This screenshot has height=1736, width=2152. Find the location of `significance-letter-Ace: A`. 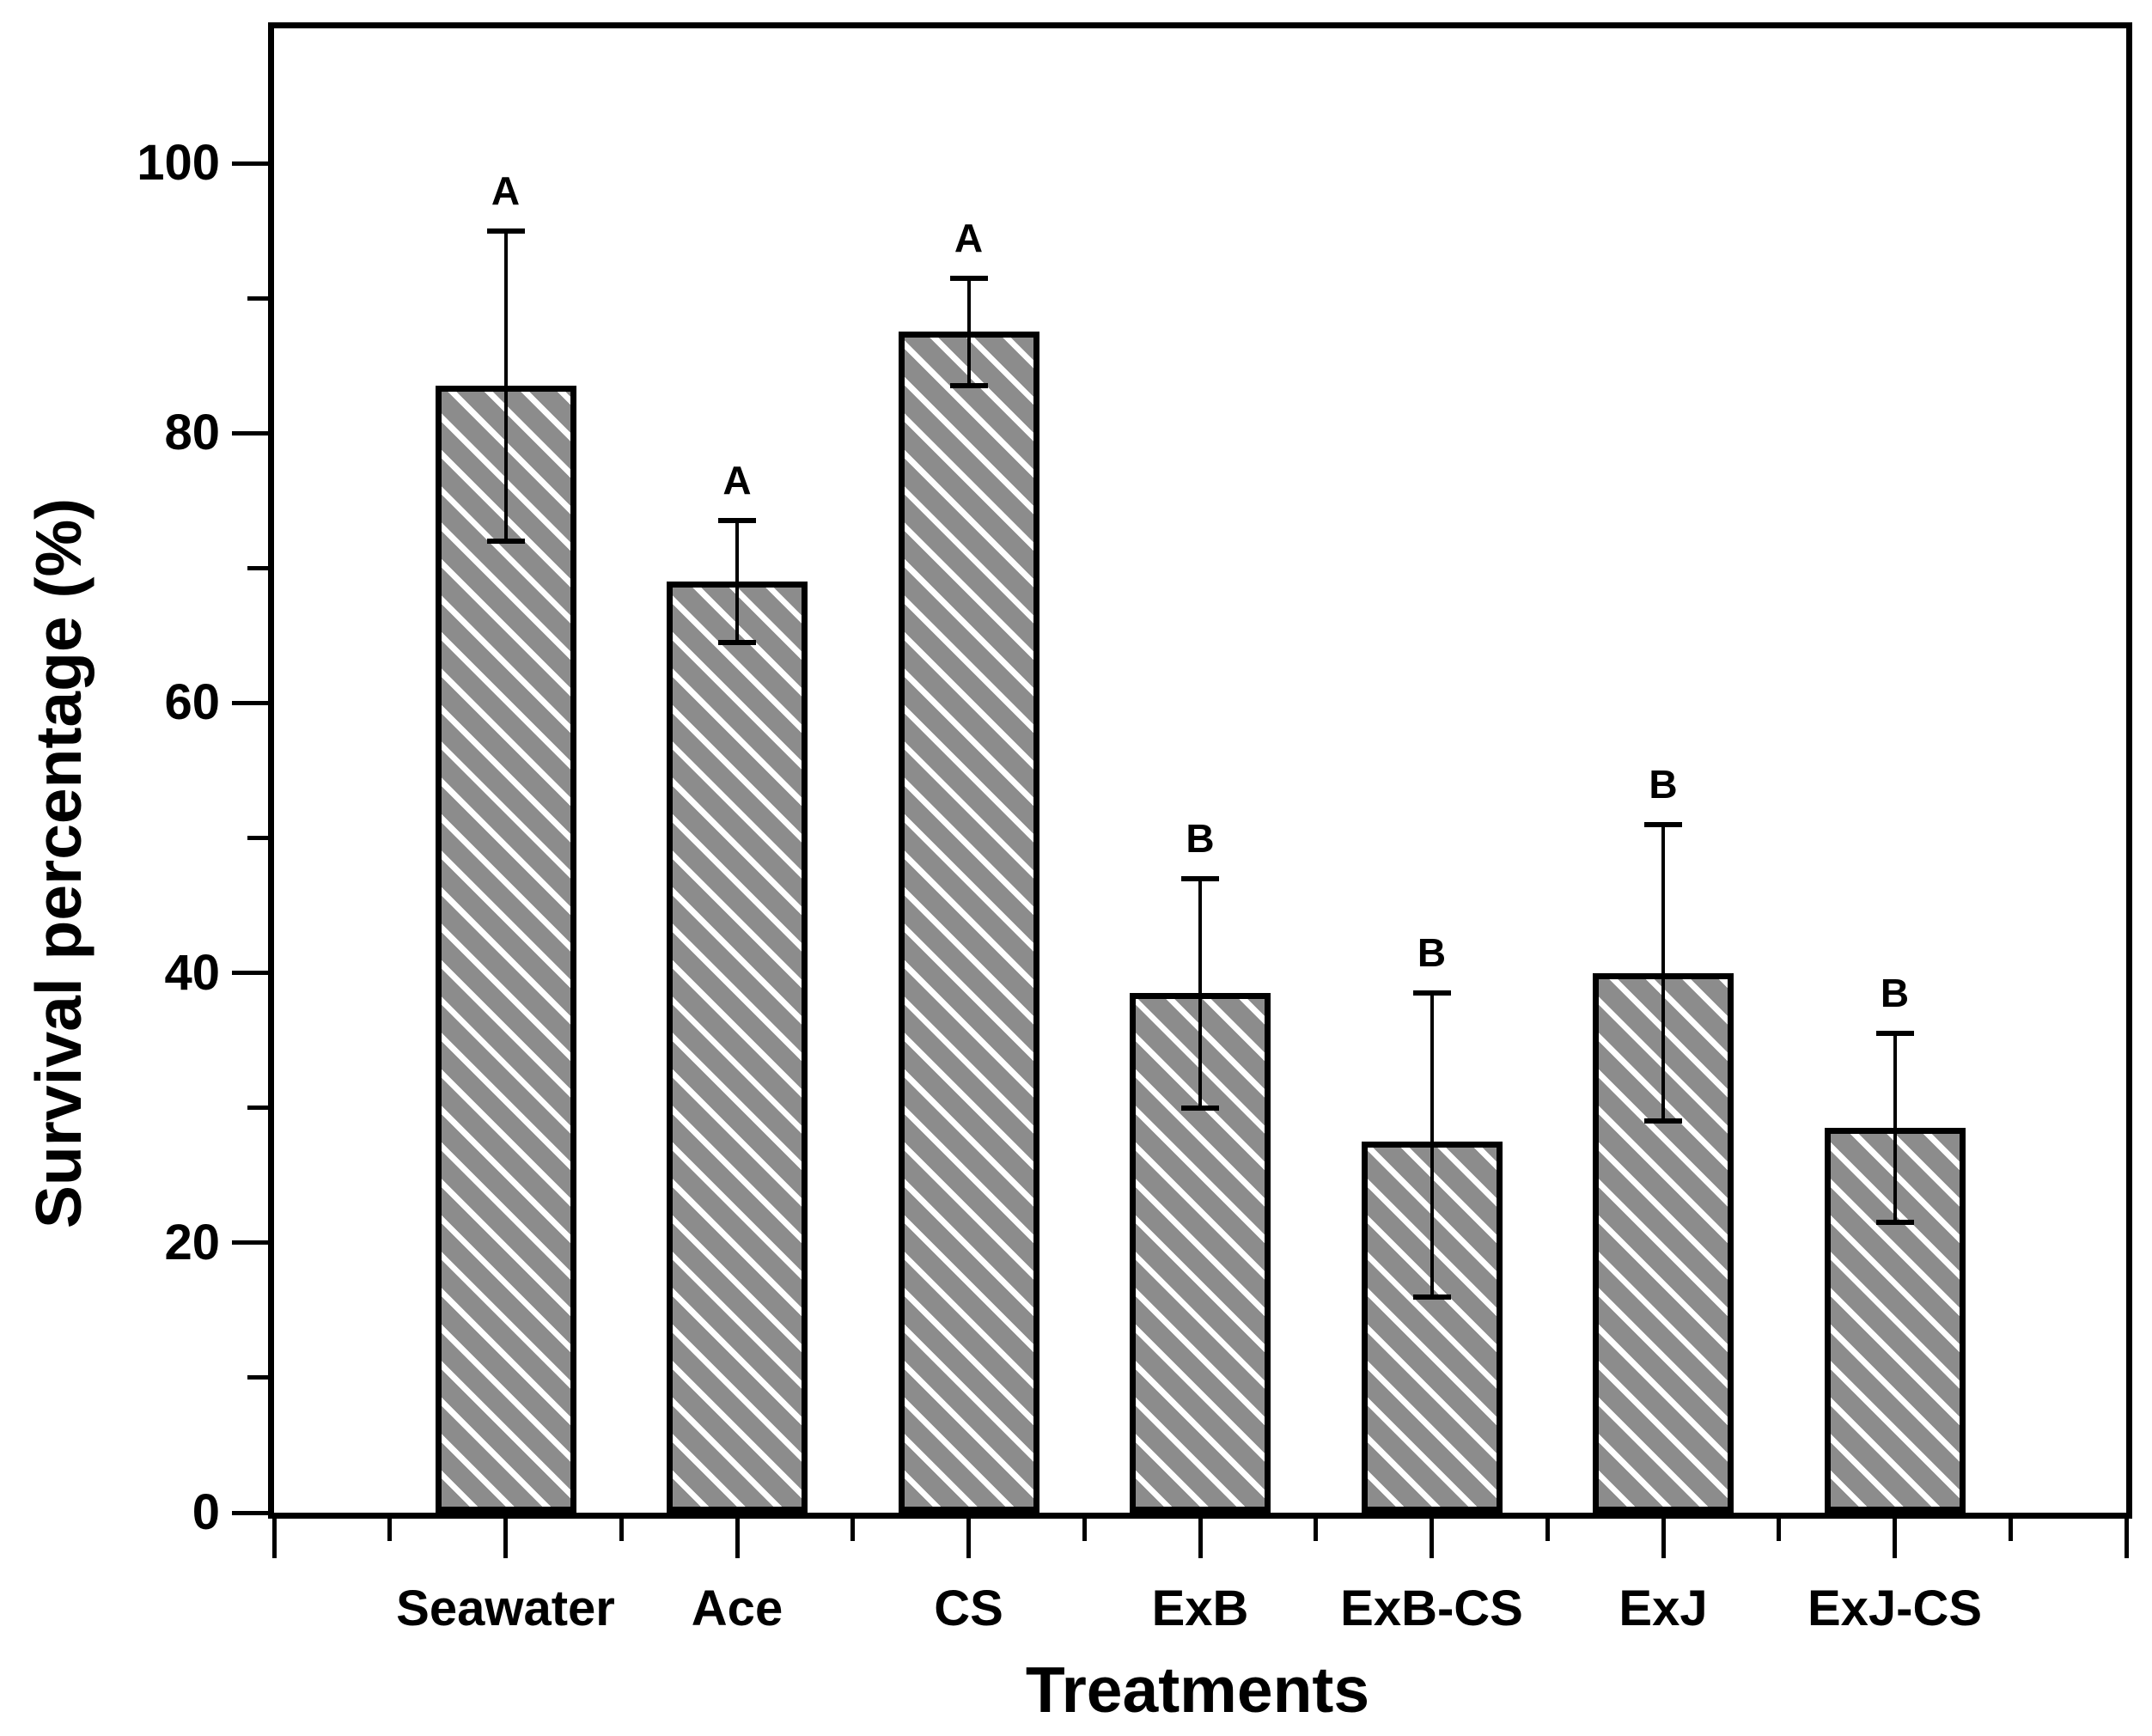

significance-letter-Ace: A is located at coordinates (737, 480).